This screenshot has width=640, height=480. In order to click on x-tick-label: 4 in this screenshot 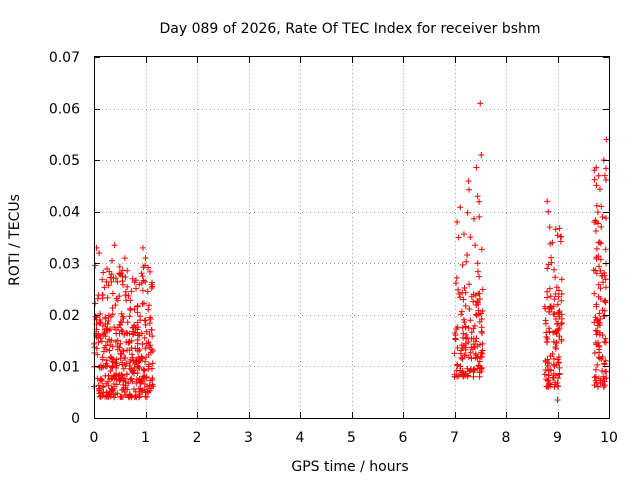, I will do `click(300, 438)`.